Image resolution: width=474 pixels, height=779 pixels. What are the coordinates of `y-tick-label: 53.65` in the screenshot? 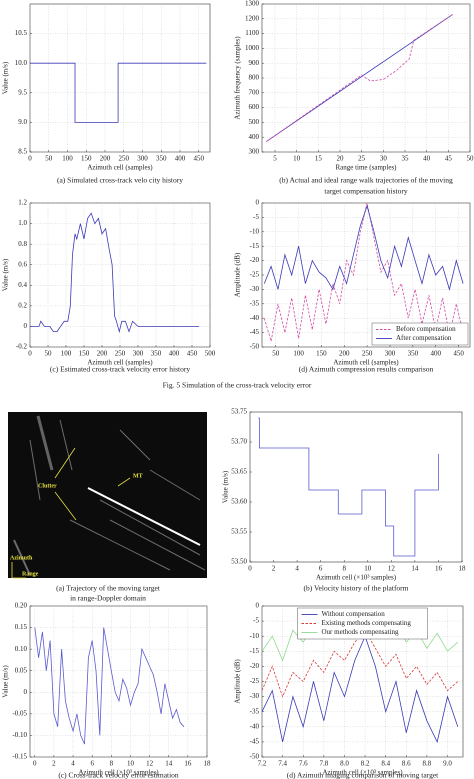 It's located at (239, 472).